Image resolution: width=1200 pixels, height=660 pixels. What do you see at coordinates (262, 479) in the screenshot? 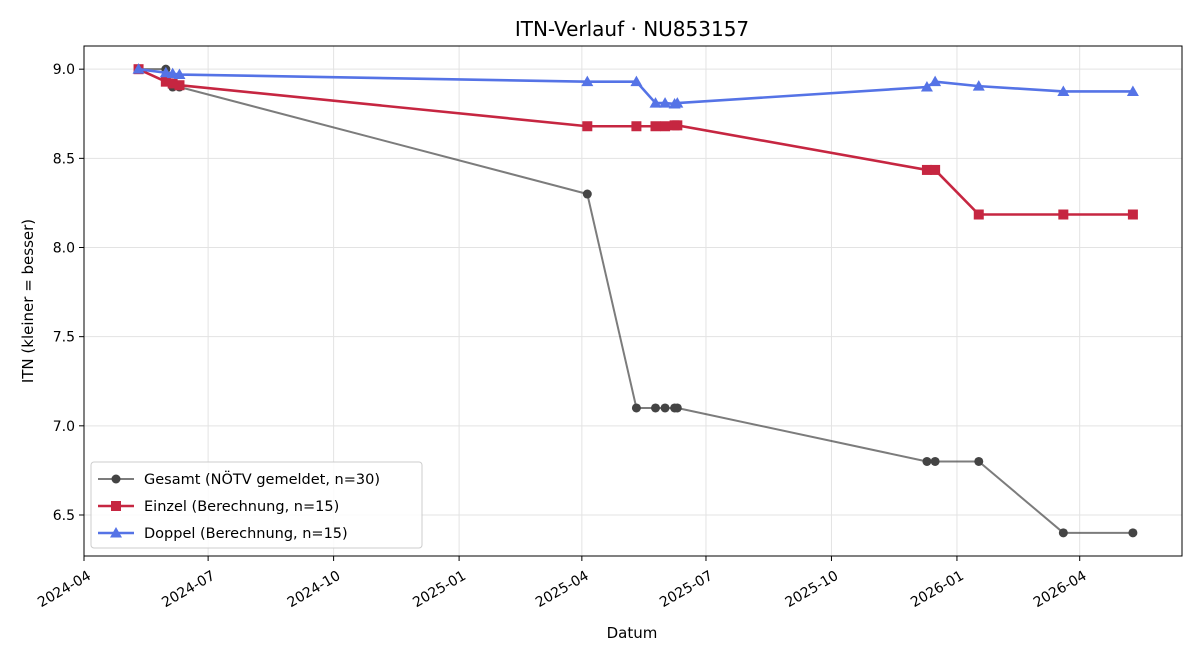
I see `legend-label: Gesamt (NÖTV gemeldet, n=30)` at bounding box center [262, 479].